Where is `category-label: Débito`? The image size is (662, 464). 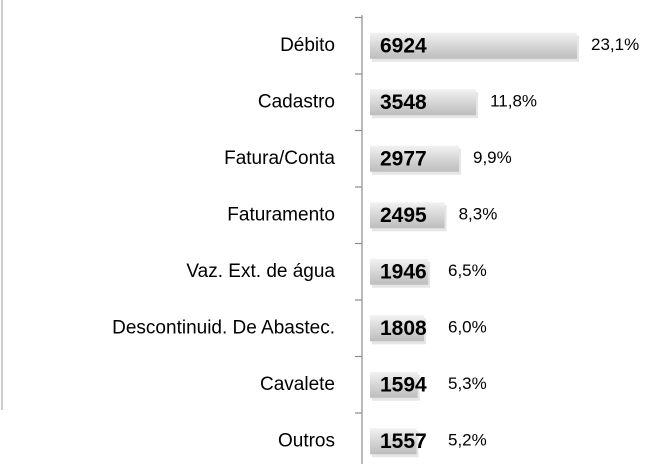 category-label: Débito is located at coordinates (307, 45).